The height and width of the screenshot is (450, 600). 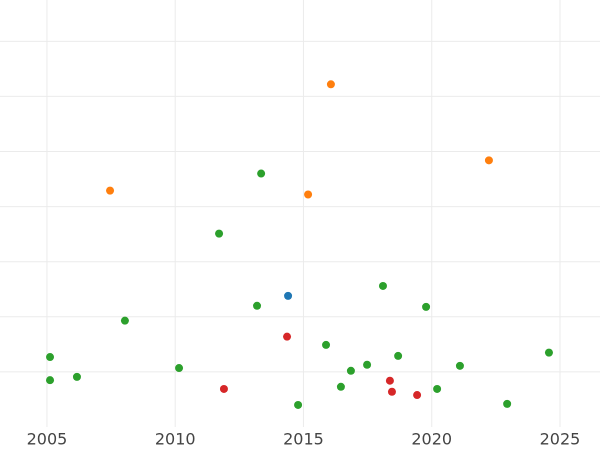 What do you see at coordinates (431, 439) in the screenshot?
I see `x-tick-label: 2020` at bounding box center [431, 439].